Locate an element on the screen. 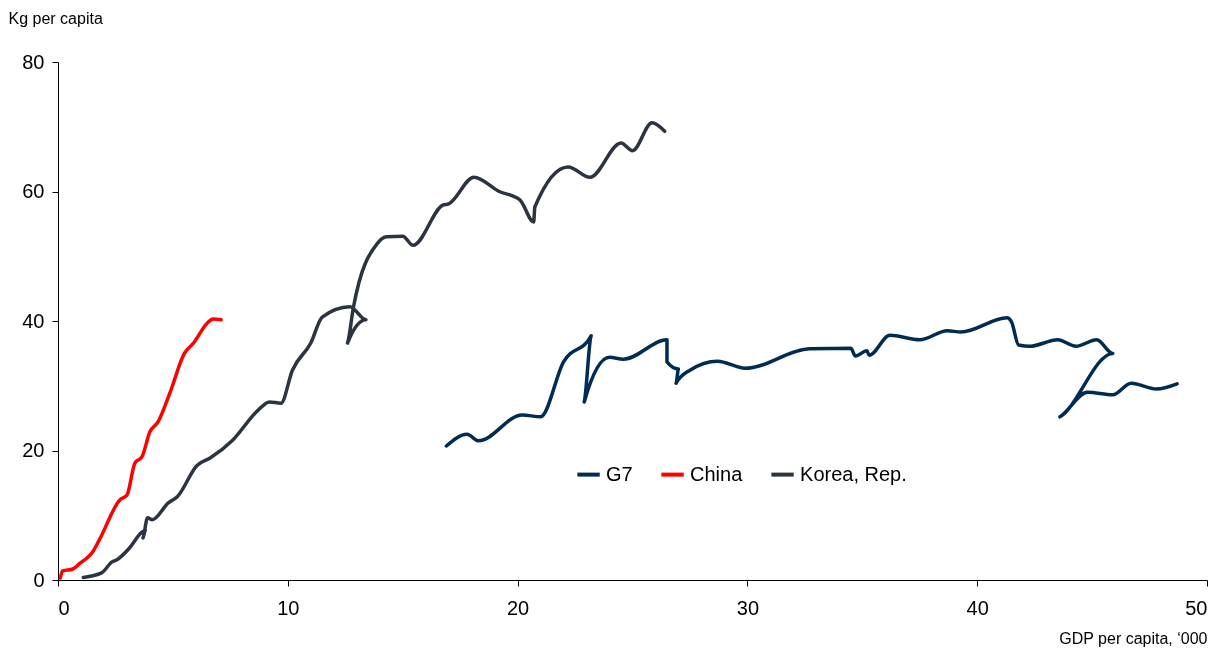 Image resolution: width=1231 pixels, height=660 pixels. x-tick-label: 30 is located at coordinates (748, 607).